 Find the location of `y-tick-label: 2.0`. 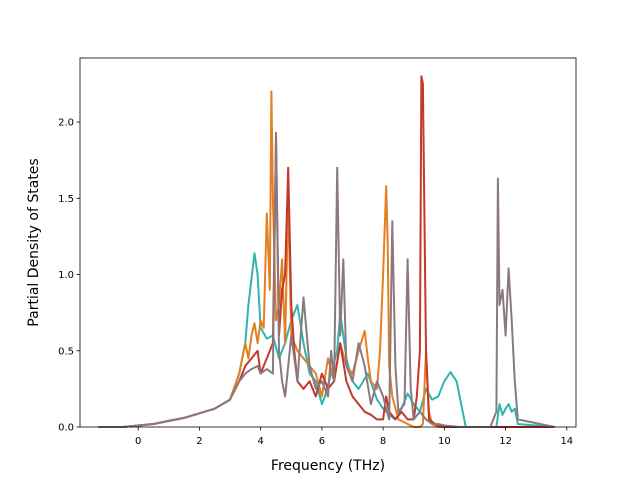

y-tick-label: 2.0 is located at coordinates (66, 123).